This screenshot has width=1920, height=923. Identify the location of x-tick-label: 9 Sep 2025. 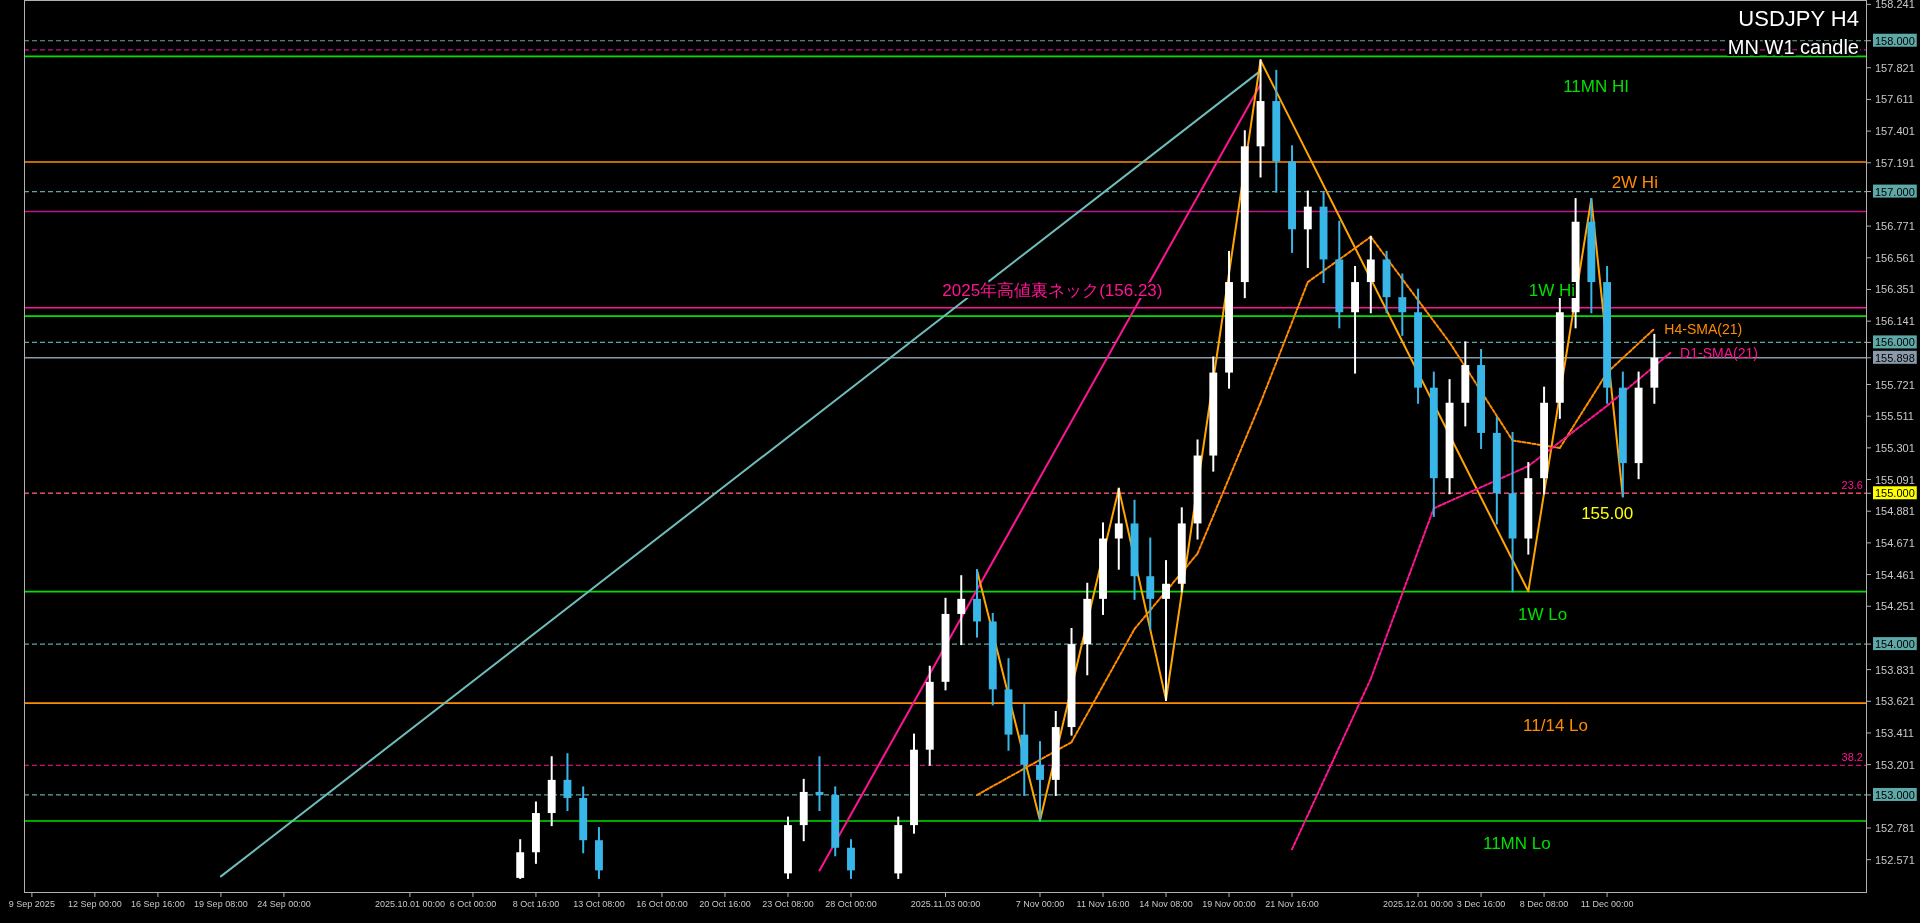
(31, 904).